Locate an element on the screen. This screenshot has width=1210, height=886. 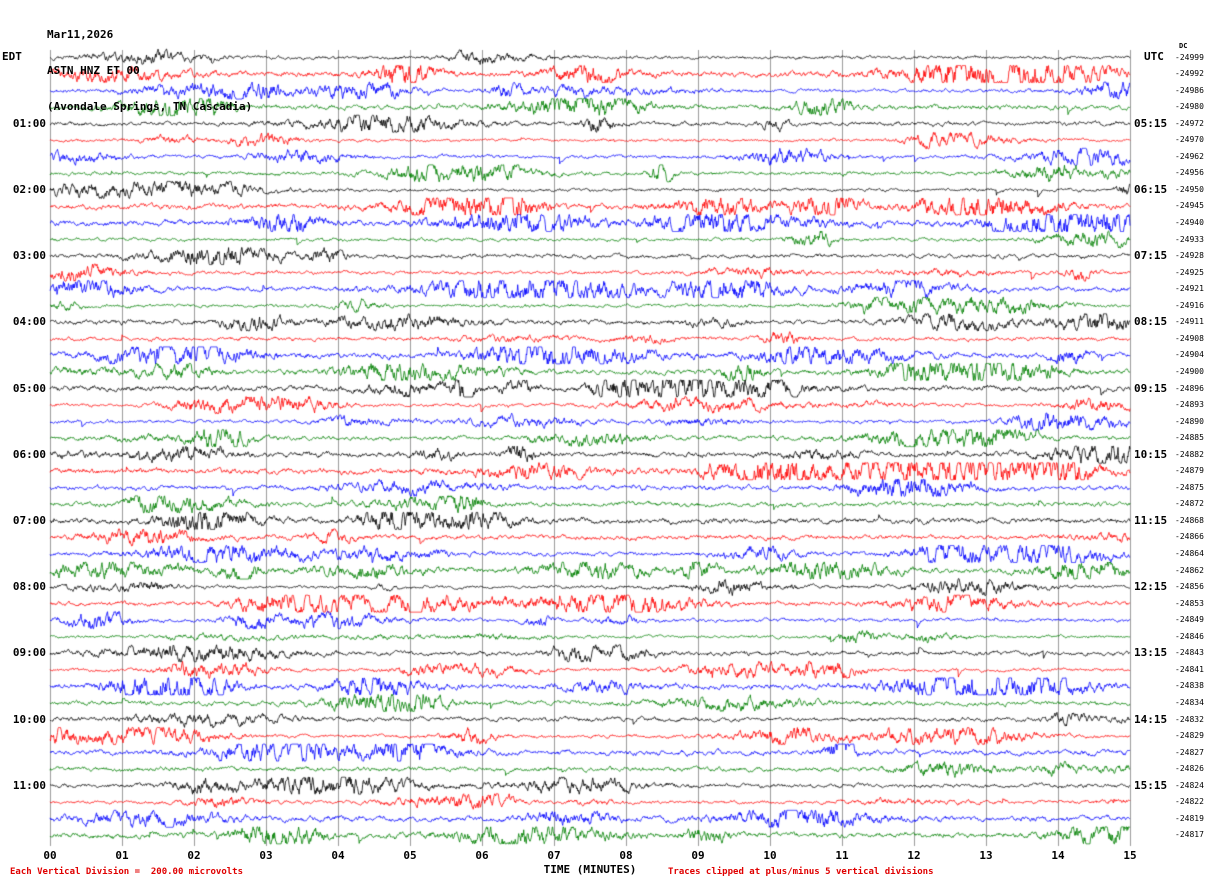
x-tick-label: 00 is located at coordinates (50, 855).